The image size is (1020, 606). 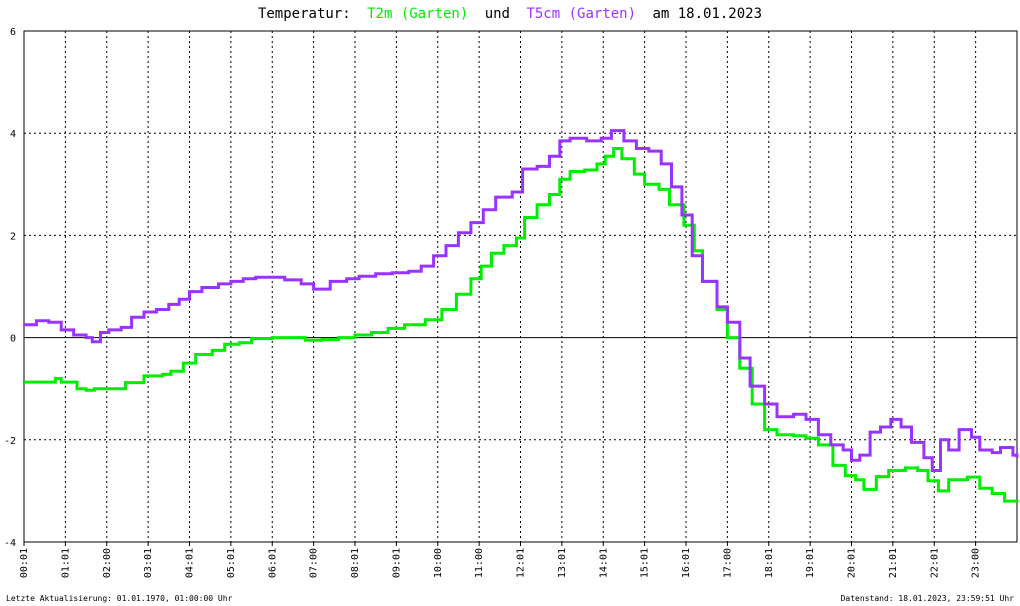 I want to click on x-tick-label: 01:01, so click(x=65, y=563).